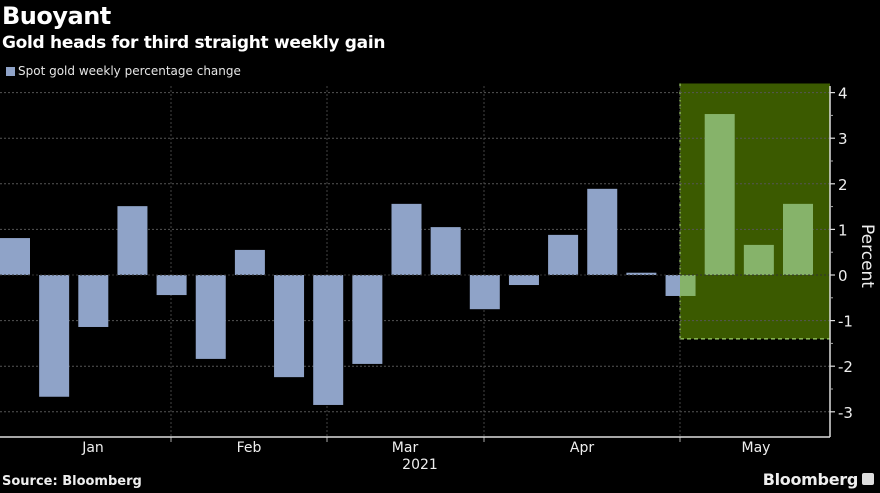 The width and height of the screenshot is (880, 493). What do you see at coordinates (688, 285) in the screenshot?
I see `bar-highlighted-part` at bounding box center [688, 285].